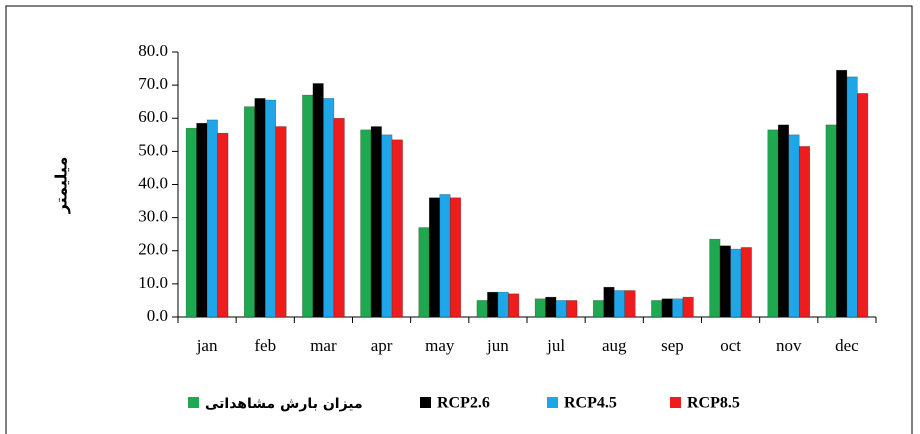  What do you see at coordinates (153, 182) in the screenshot?
I see `y-tick-label: 40.0` at bounding box center [153, 182].